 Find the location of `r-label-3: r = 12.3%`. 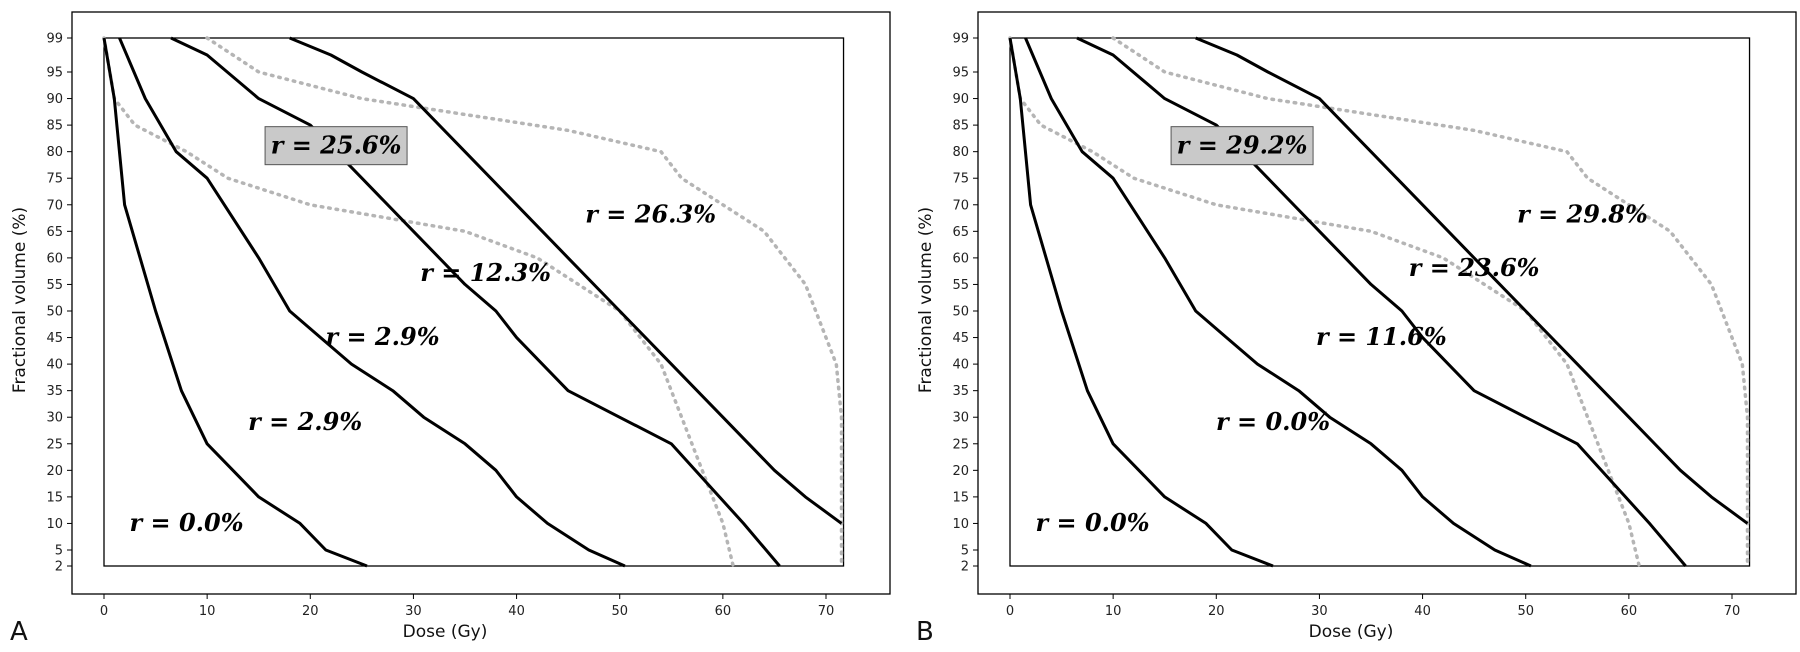

r-label-3: r = 12.3% is located at coordinates (485, 272).